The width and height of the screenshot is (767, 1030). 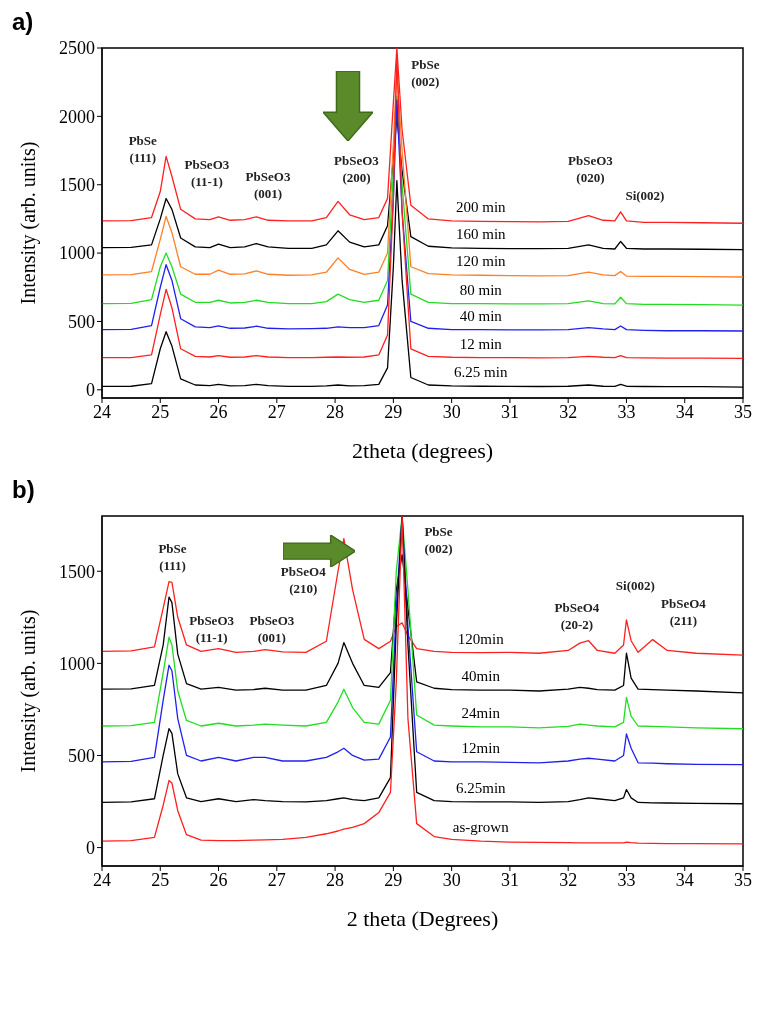 I want to click on series-label: 120min, so click(x=481, y=638).